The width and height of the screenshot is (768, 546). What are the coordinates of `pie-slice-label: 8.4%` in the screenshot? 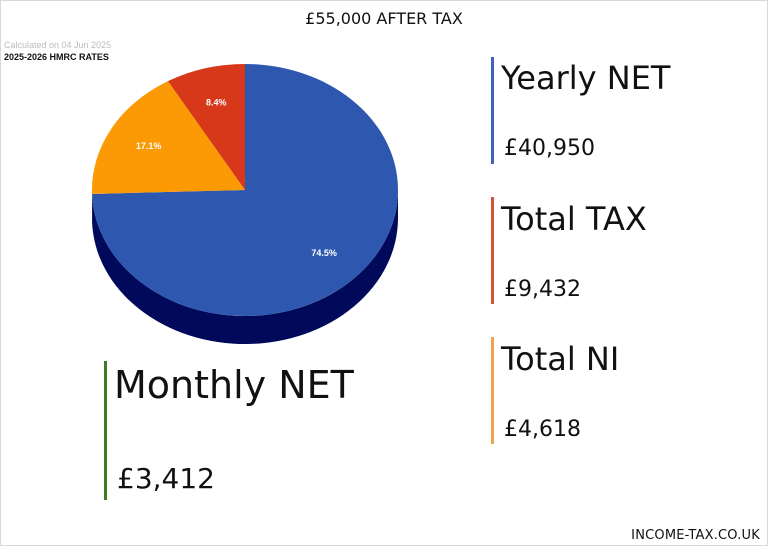 It's located at (216, 102).